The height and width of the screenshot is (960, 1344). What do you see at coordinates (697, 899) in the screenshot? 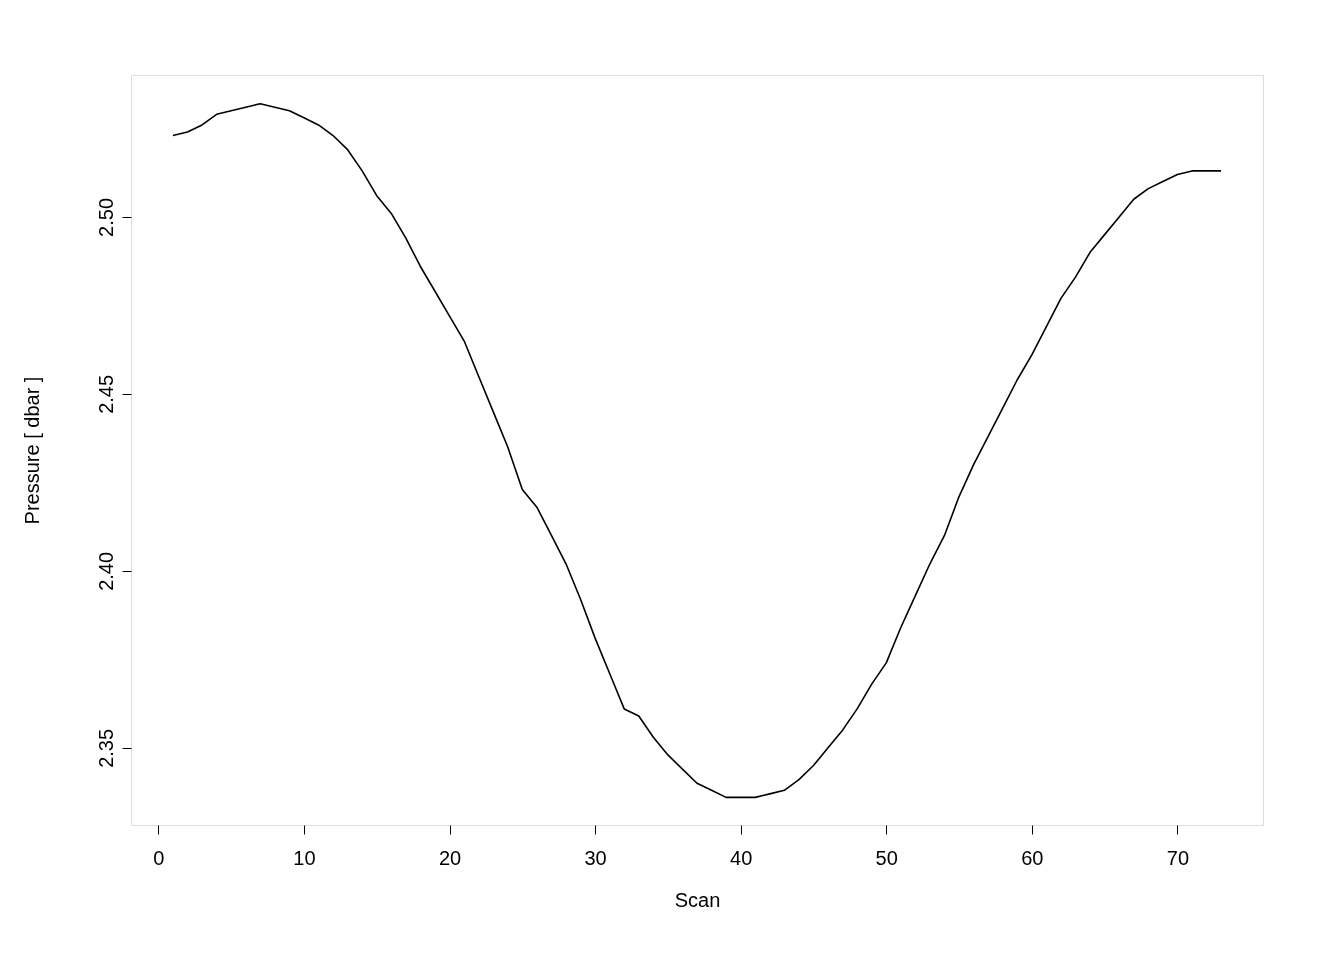
I see `x-axis-title: Scan` at bounding box center [697, 899].